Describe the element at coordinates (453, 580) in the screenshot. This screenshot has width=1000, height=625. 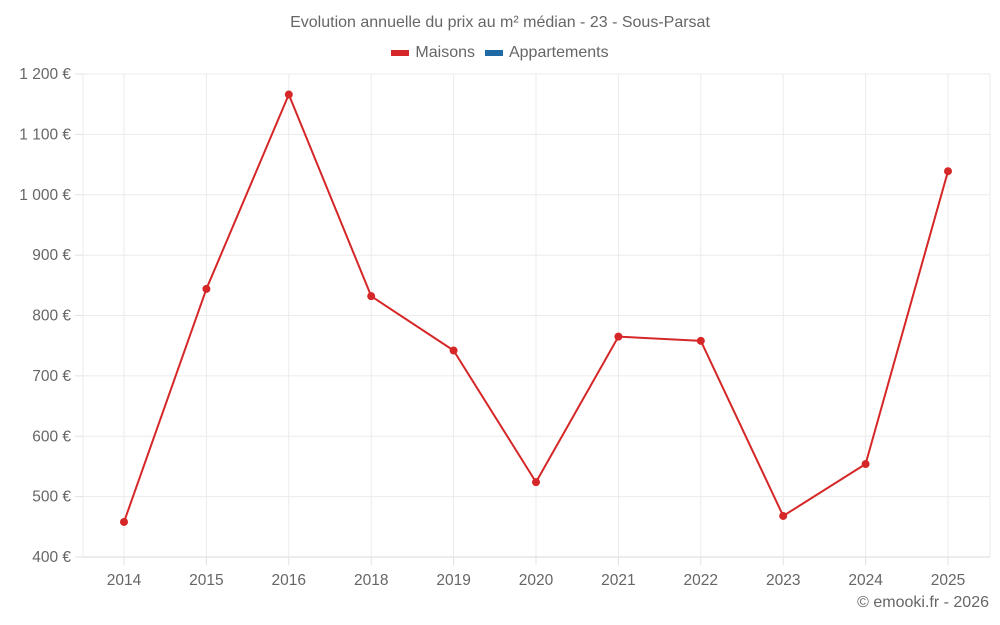
I see `x-tick-label: 2019` at that location.